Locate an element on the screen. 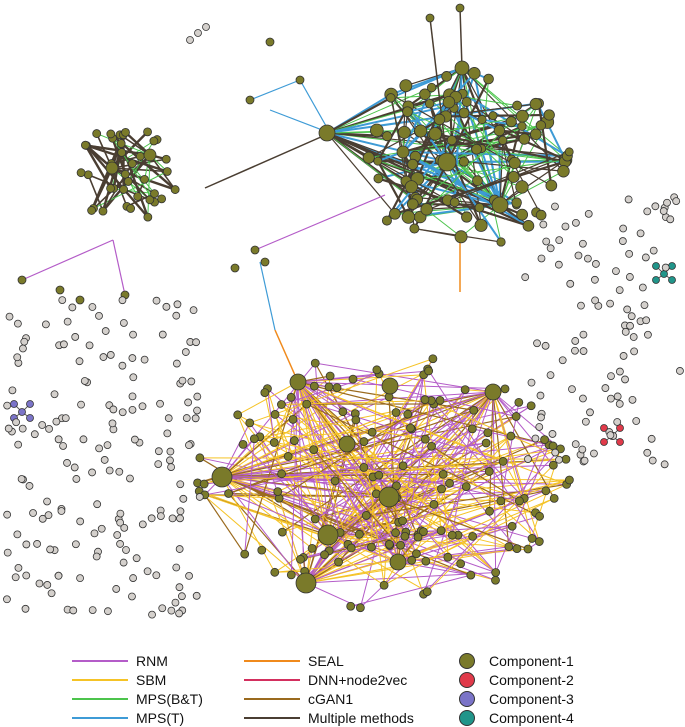 Image resolution: width=685 pixels, height=727 pixels. legend-line-seal is located at coordinates (272, 661).